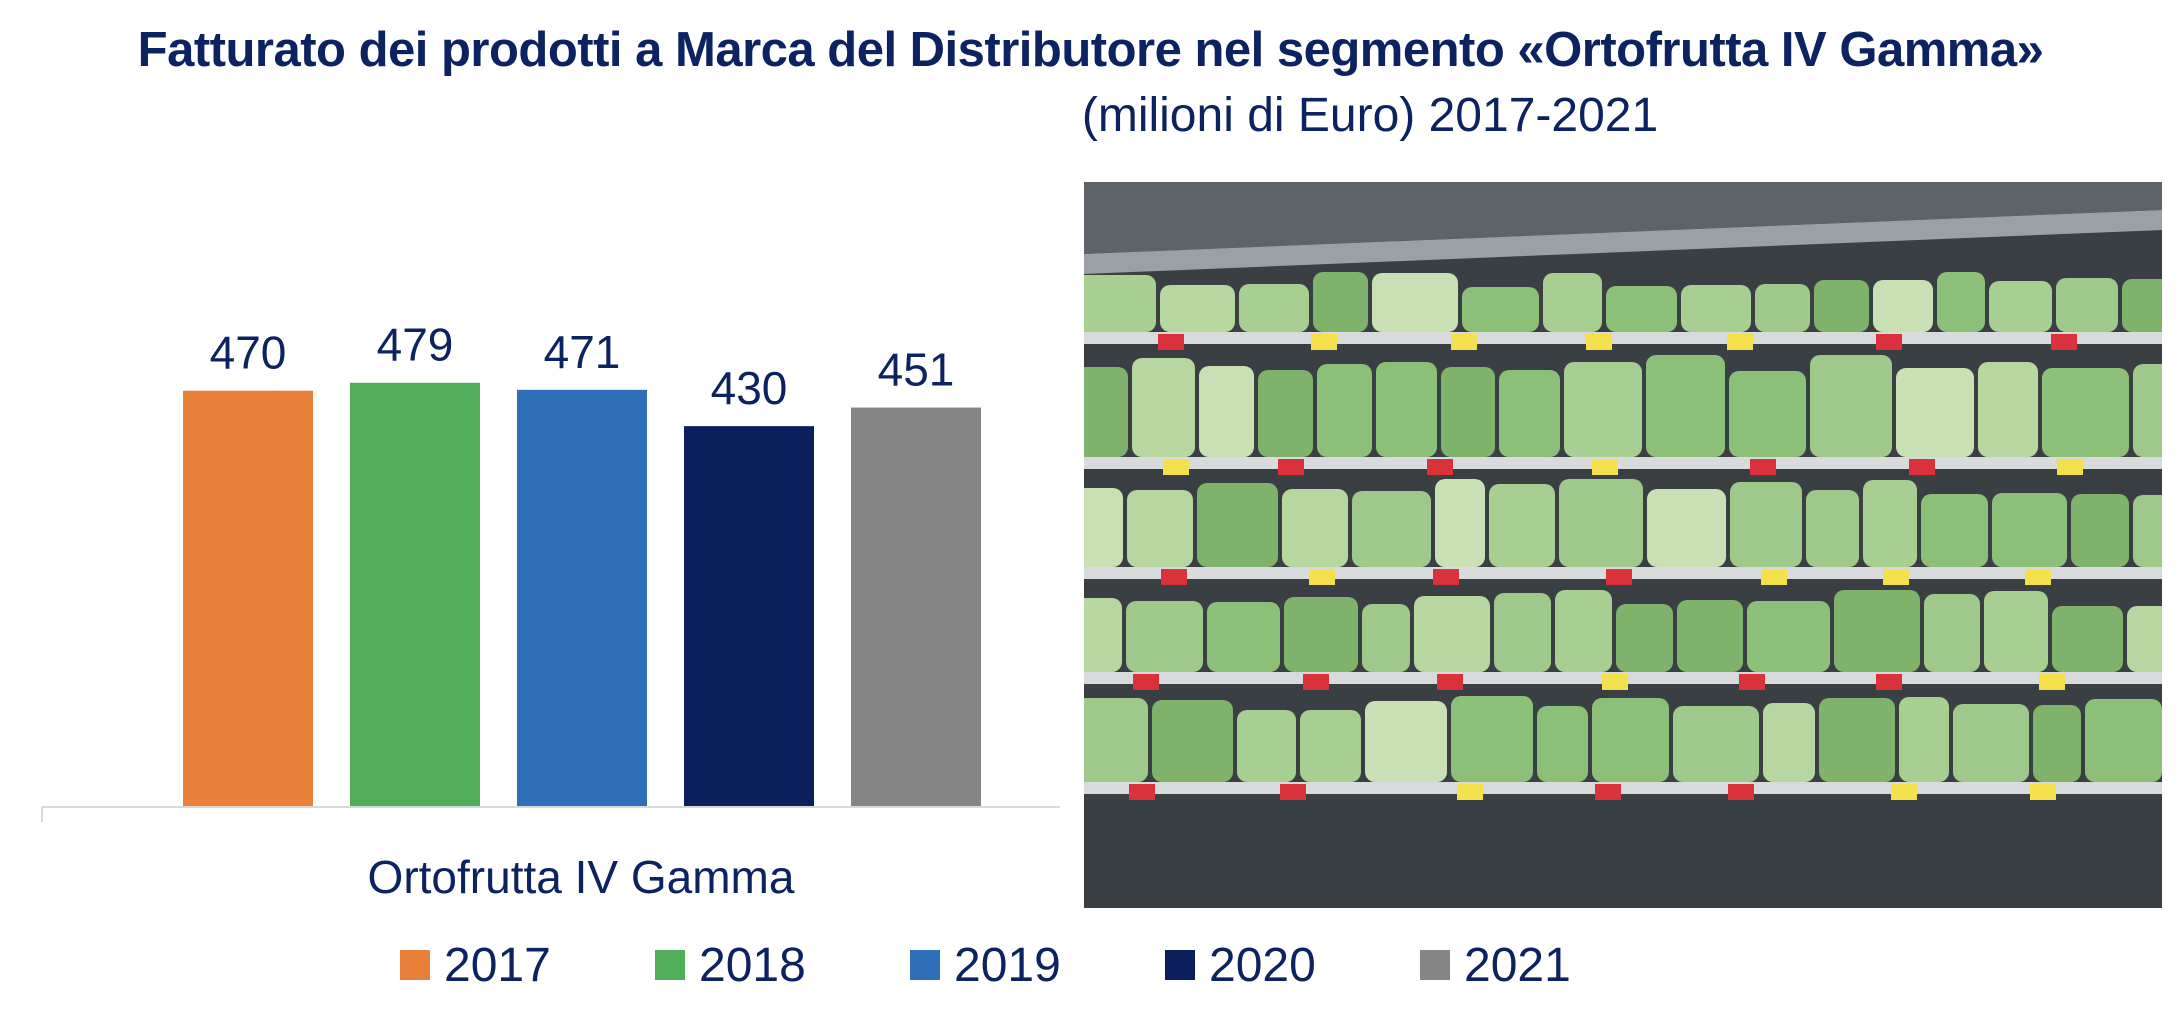 The height and width of the screenshot is (1022, 2181). What do you see at coordinates (582, 352) in the screenshot?
I see `value-label-2019: 471` at bounding box center [582, 352].